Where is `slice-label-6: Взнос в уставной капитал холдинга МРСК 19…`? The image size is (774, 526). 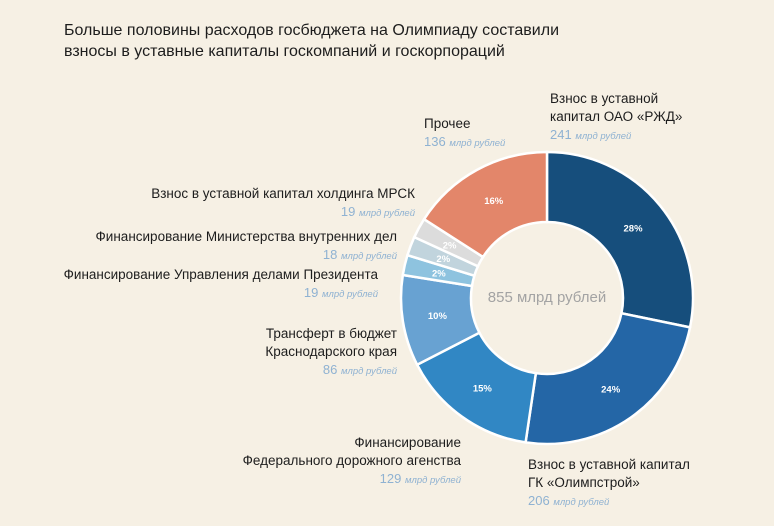
slice-label-6: Взнос в уставной капитал холдинга МРСК 19… is located at coordinates (283, 204).